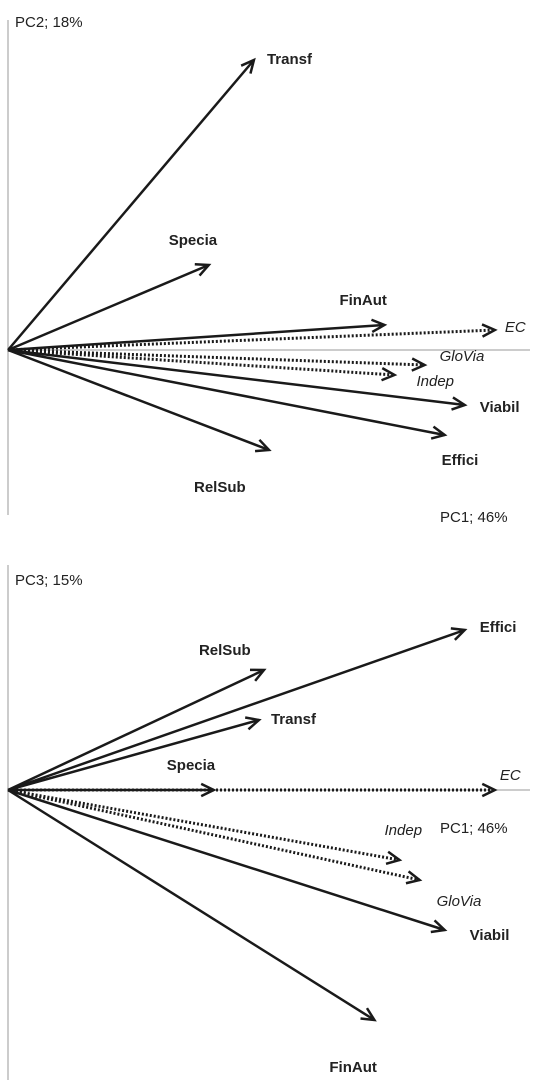 This screenshot has height=1084, width=546. What do you see at coordinates (49, 580) in the screenshot?
I see `y-axis-label: PC3; 15%` at bounding box center [49, 580].